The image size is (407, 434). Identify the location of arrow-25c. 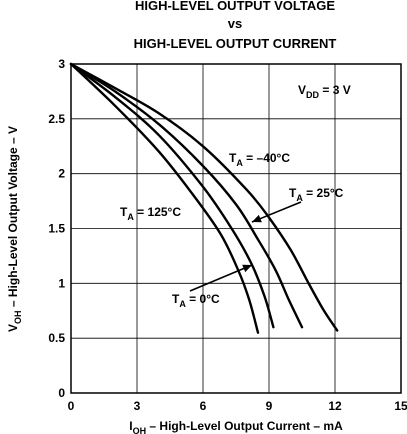
(276, 212).